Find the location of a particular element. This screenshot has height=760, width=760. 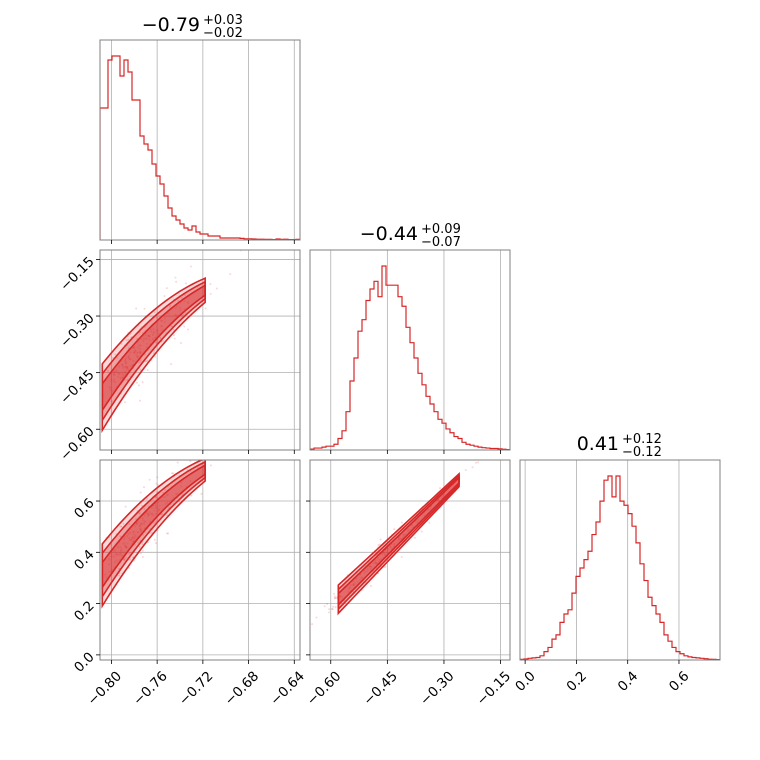

y-tick-label: −0.30 is located at coordinates (77, 330).